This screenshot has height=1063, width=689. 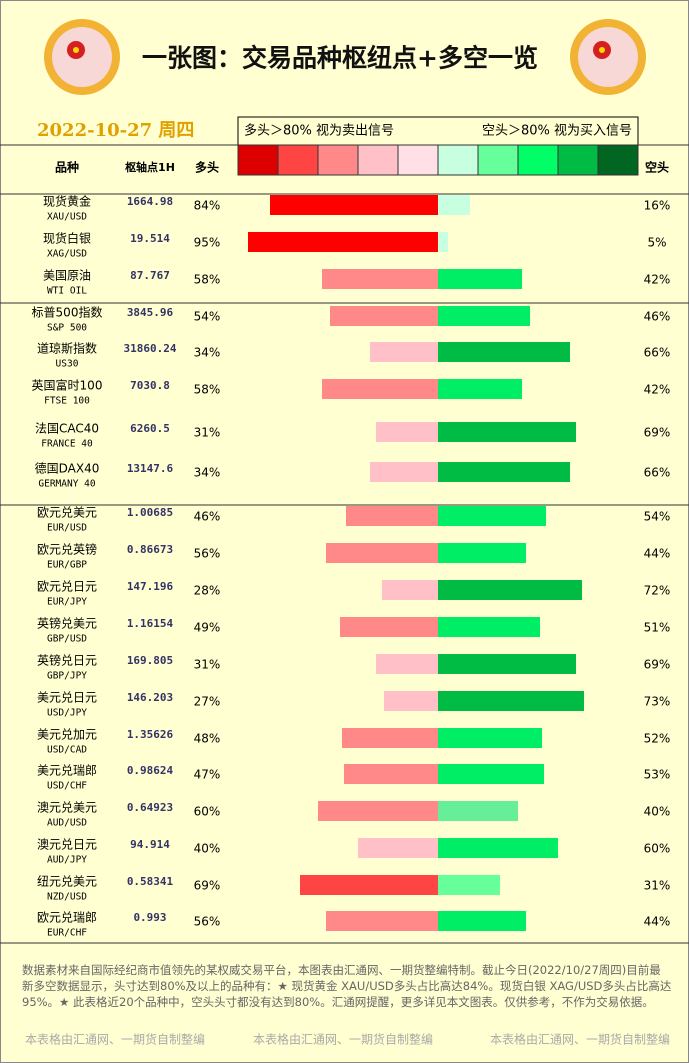 What do you see at coordinates (67, 513) in the screenshot?
I see `instrument-name: 欧元兑美元` at bounding box center [67, 513].